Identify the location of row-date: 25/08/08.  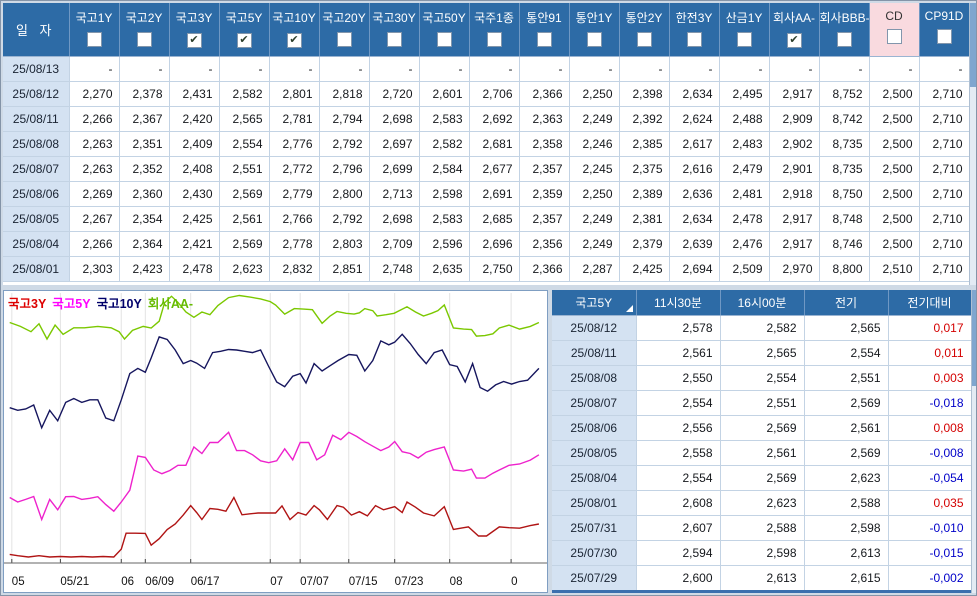
(36, 144).